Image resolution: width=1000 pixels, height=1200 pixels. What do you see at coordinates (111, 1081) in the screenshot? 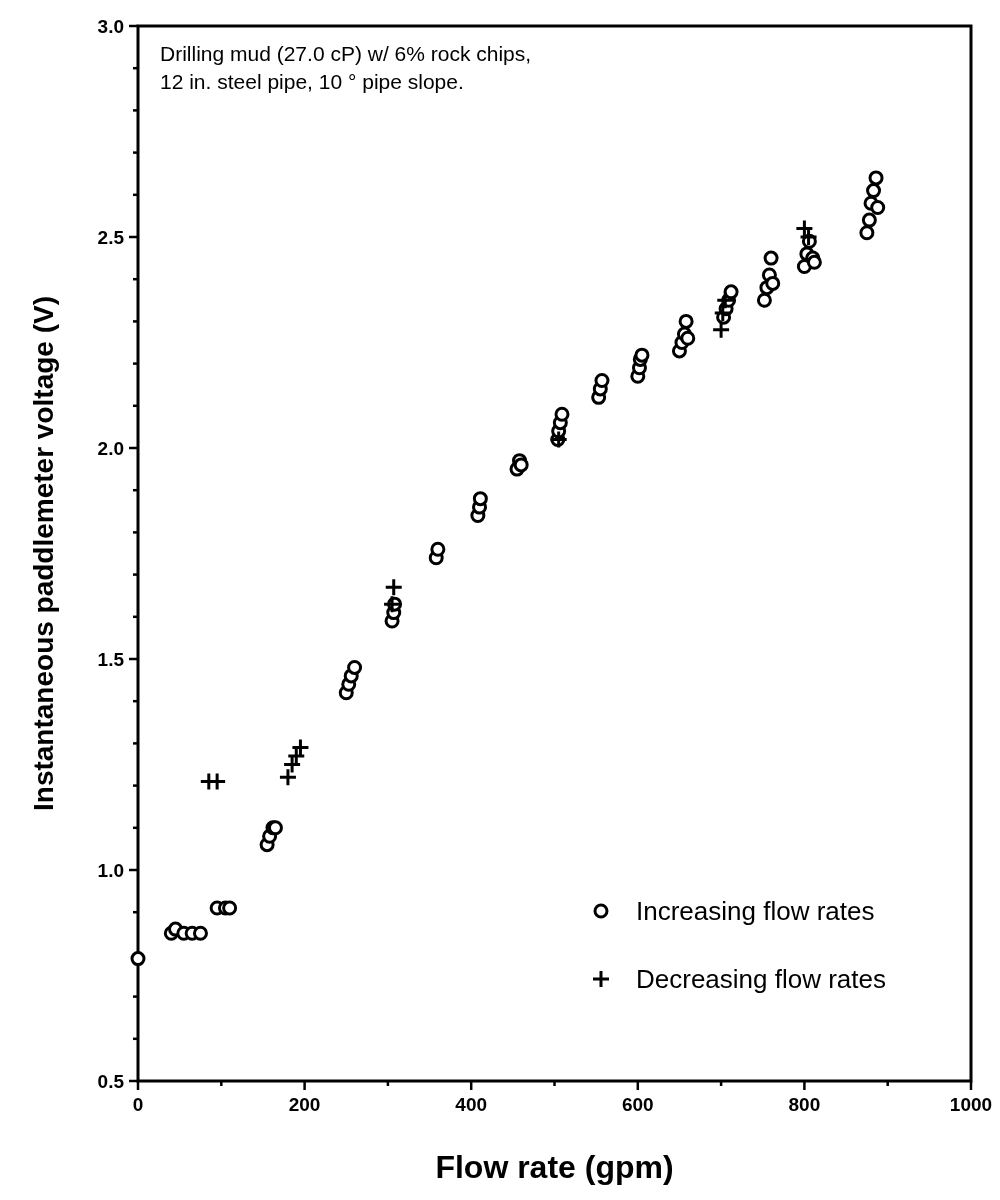
I see `y-tick-label: 0.5` at bounding box center [111, 1081].